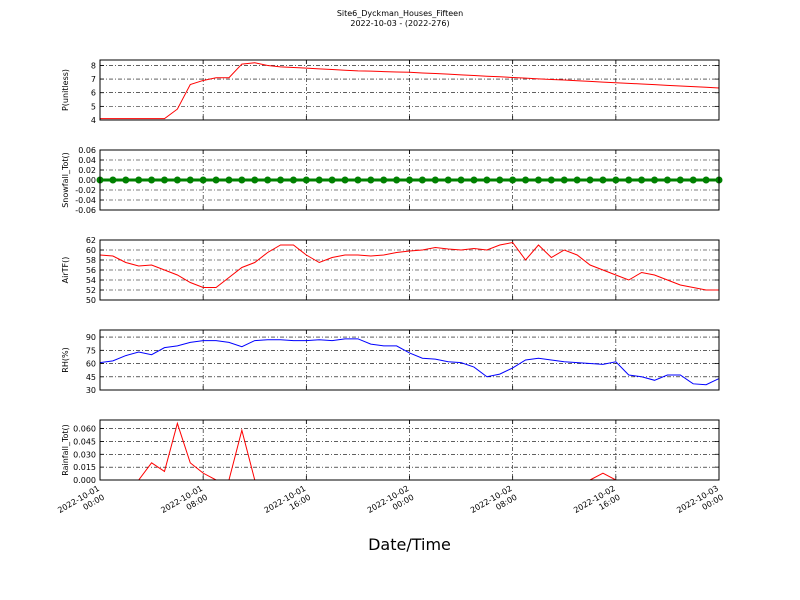 The image size is (800, 600). What do you see at coordinates (85, 200) in the screenshot?
I see `y-tick-label: -0.04` at bounding box center [85, 200].